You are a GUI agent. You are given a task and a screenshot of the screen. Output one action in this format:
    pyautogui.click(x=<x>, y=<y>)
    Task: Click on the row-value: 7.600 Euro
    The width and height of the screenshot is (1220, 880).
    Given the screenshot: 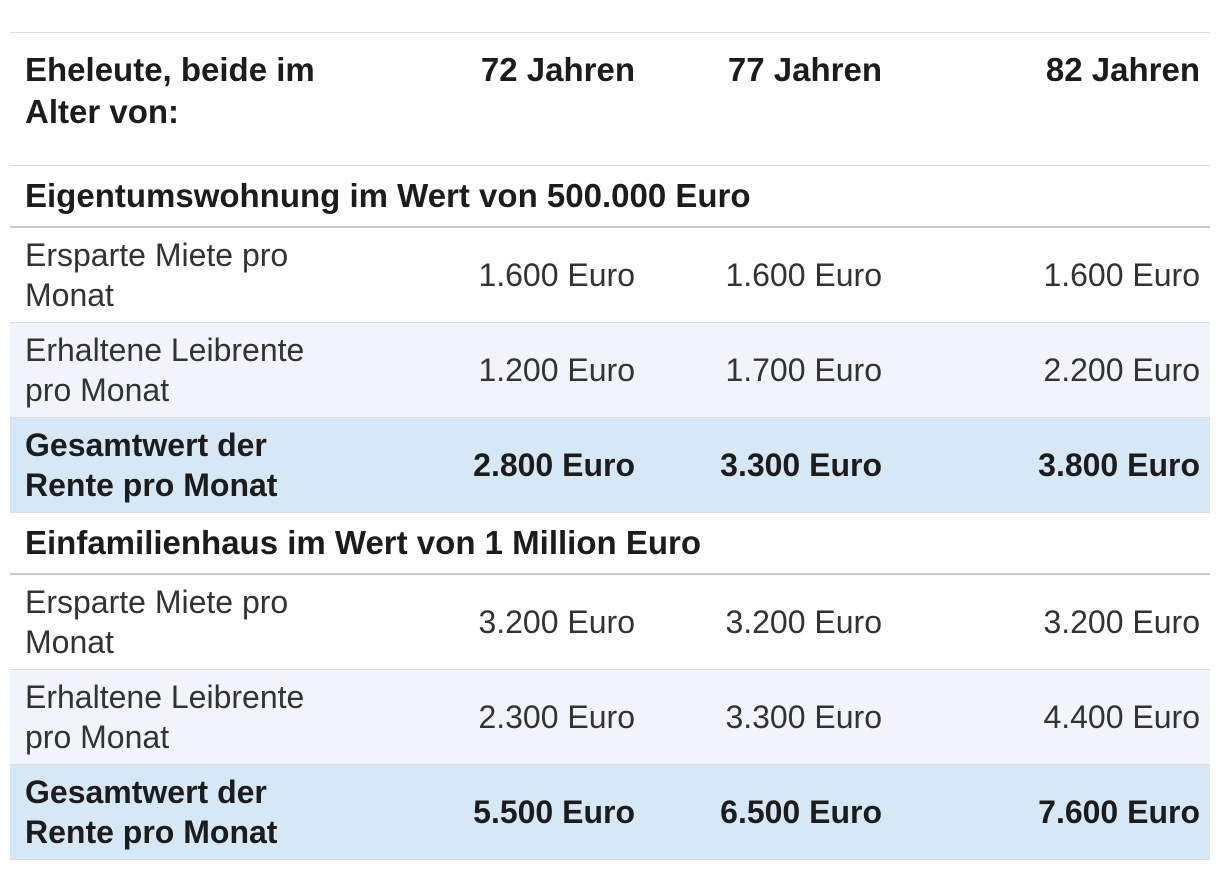 What is the action you would take?
    pyautogui.click(x=1051, y=812)
    